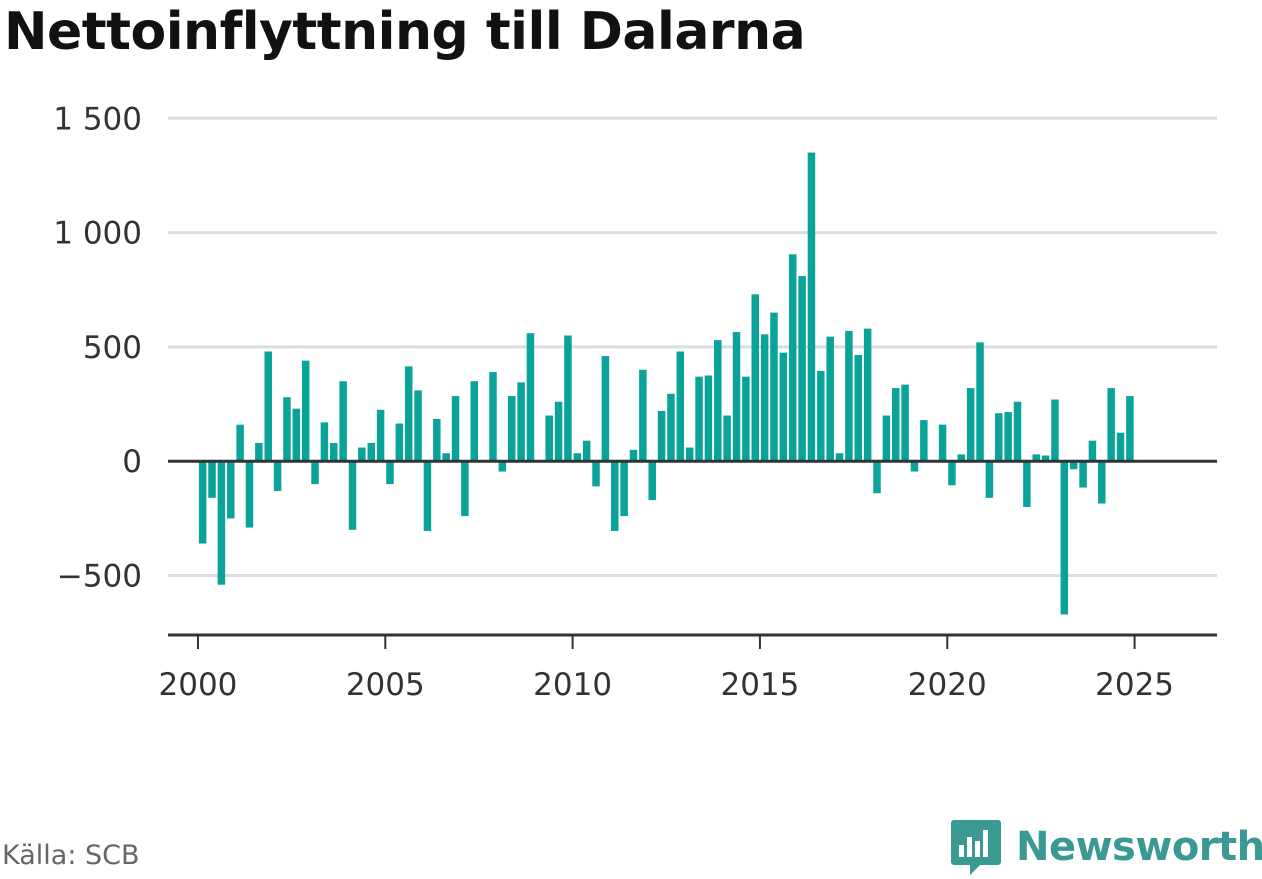 This screenshot has width=1262, height=879. What do you see at coordinates (112, 348) in the screenshot?
I see `y-tick-label: 500` at bounding box center [112, 348].